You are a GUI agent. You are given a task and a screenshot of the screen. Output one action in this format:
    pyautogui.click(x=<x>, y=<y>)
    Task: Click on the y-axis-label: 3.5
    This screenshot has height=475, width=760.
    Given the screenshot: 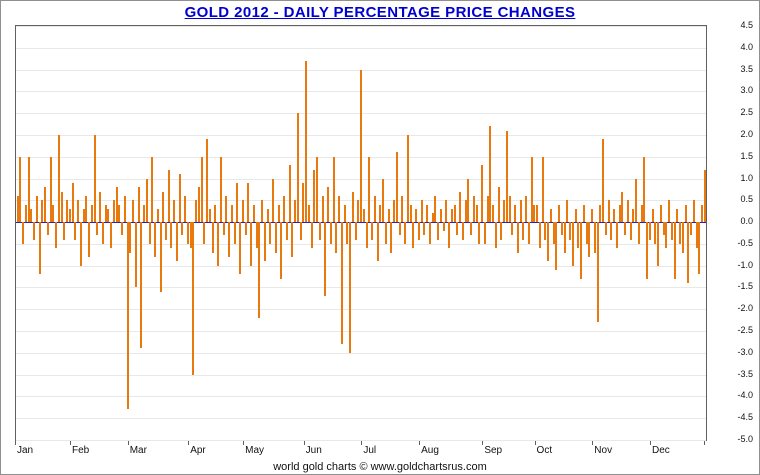 What is the action you would take?
    pyautogui.click(x=746, y=68)
    